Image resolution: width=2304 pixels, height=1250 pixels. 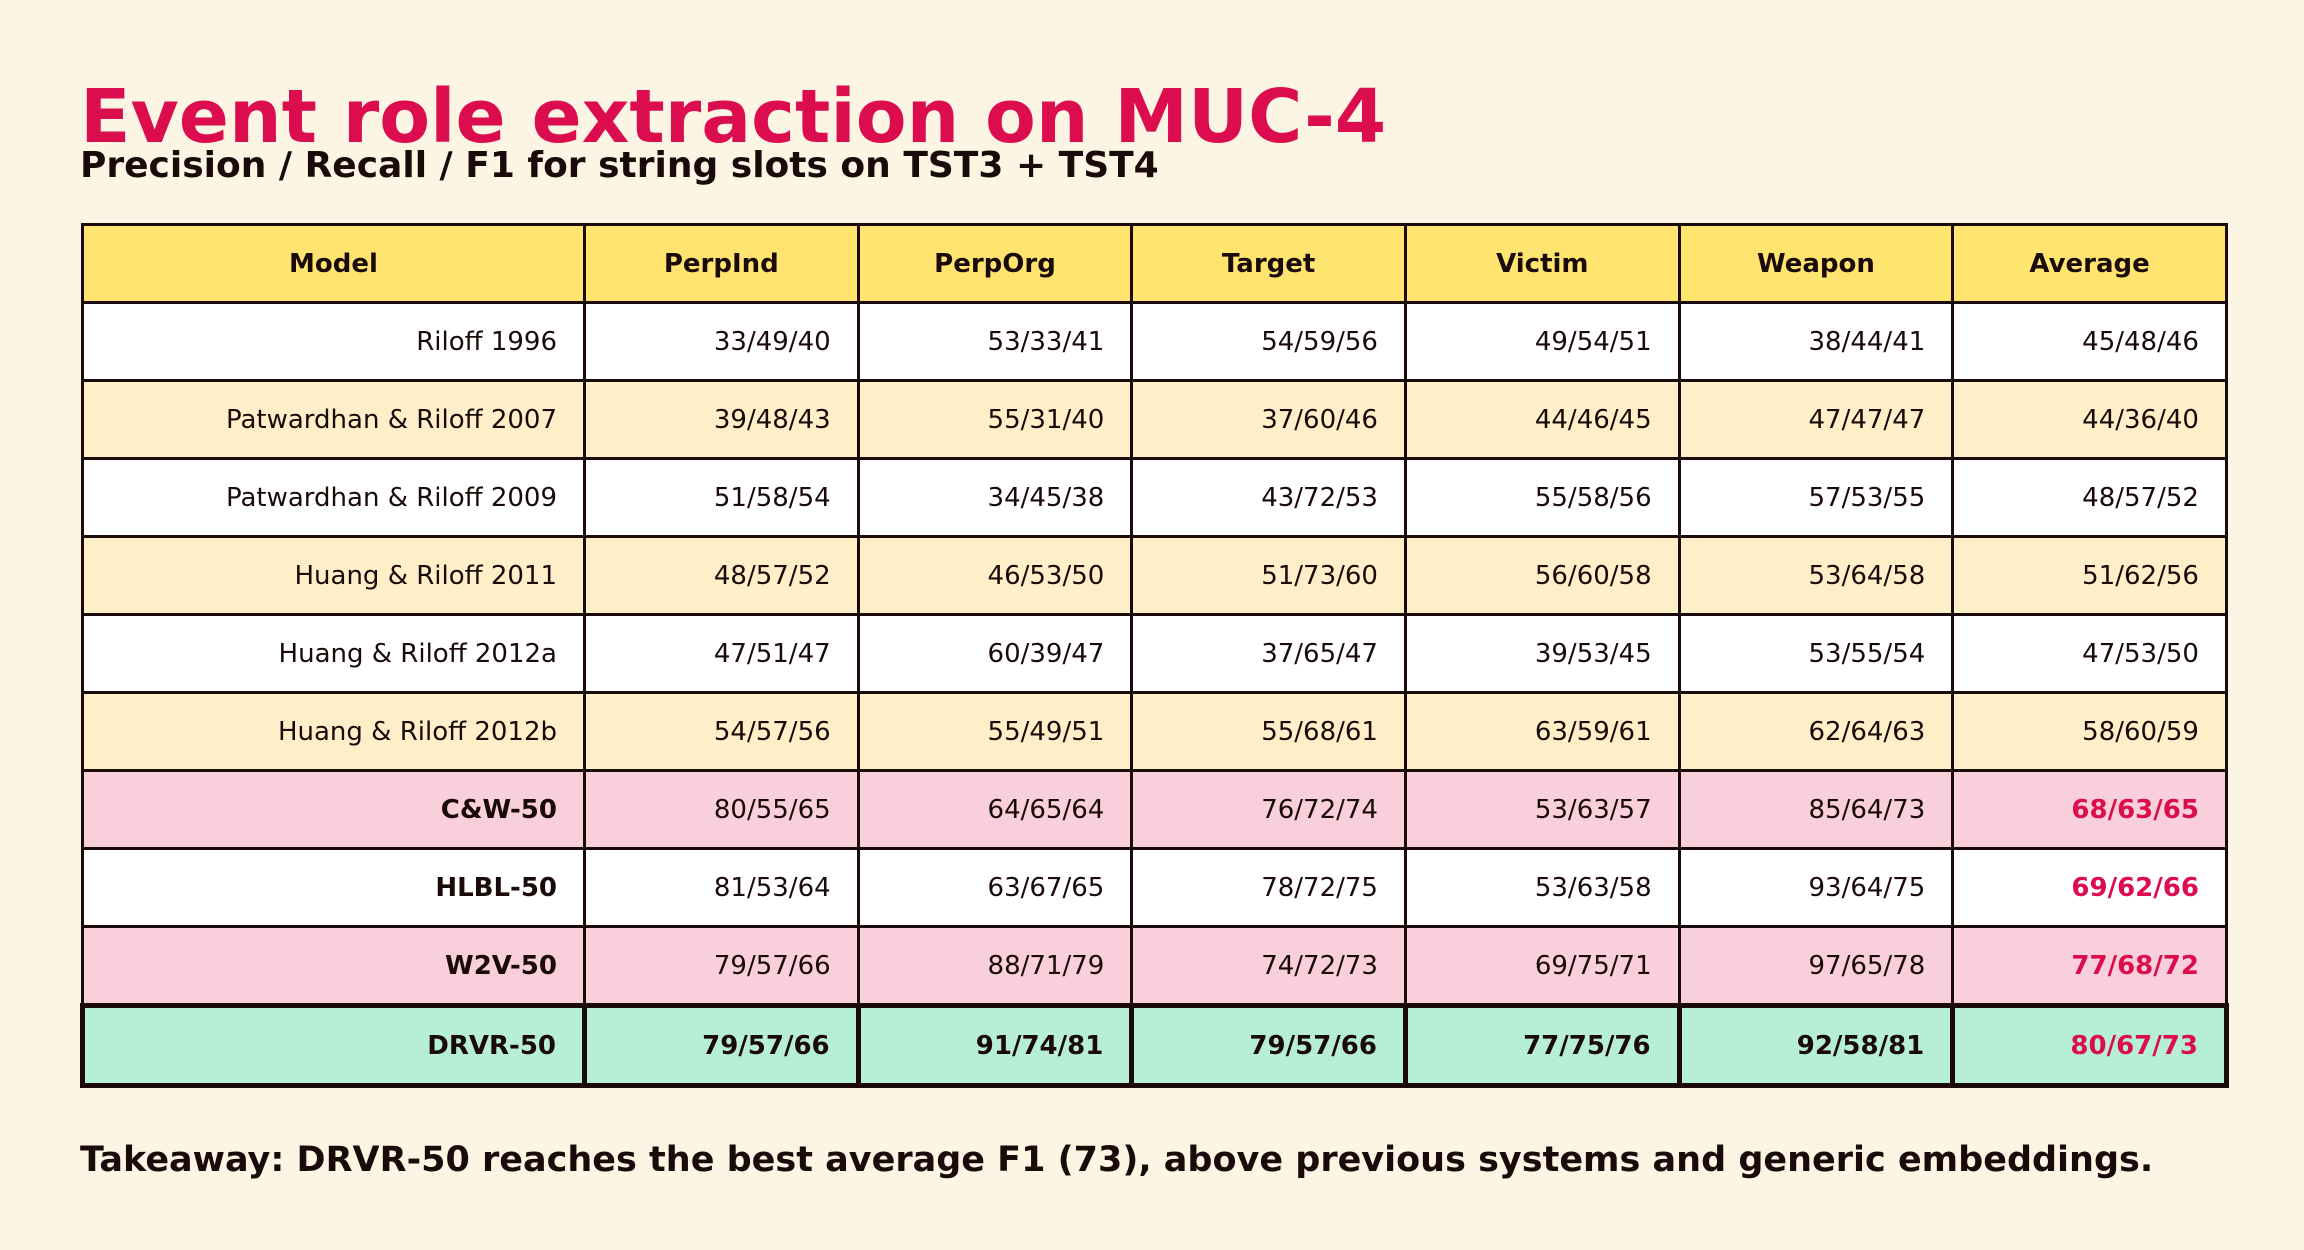 I want to click on header-perporg: PerpOrg, so click(x=995, y=263).